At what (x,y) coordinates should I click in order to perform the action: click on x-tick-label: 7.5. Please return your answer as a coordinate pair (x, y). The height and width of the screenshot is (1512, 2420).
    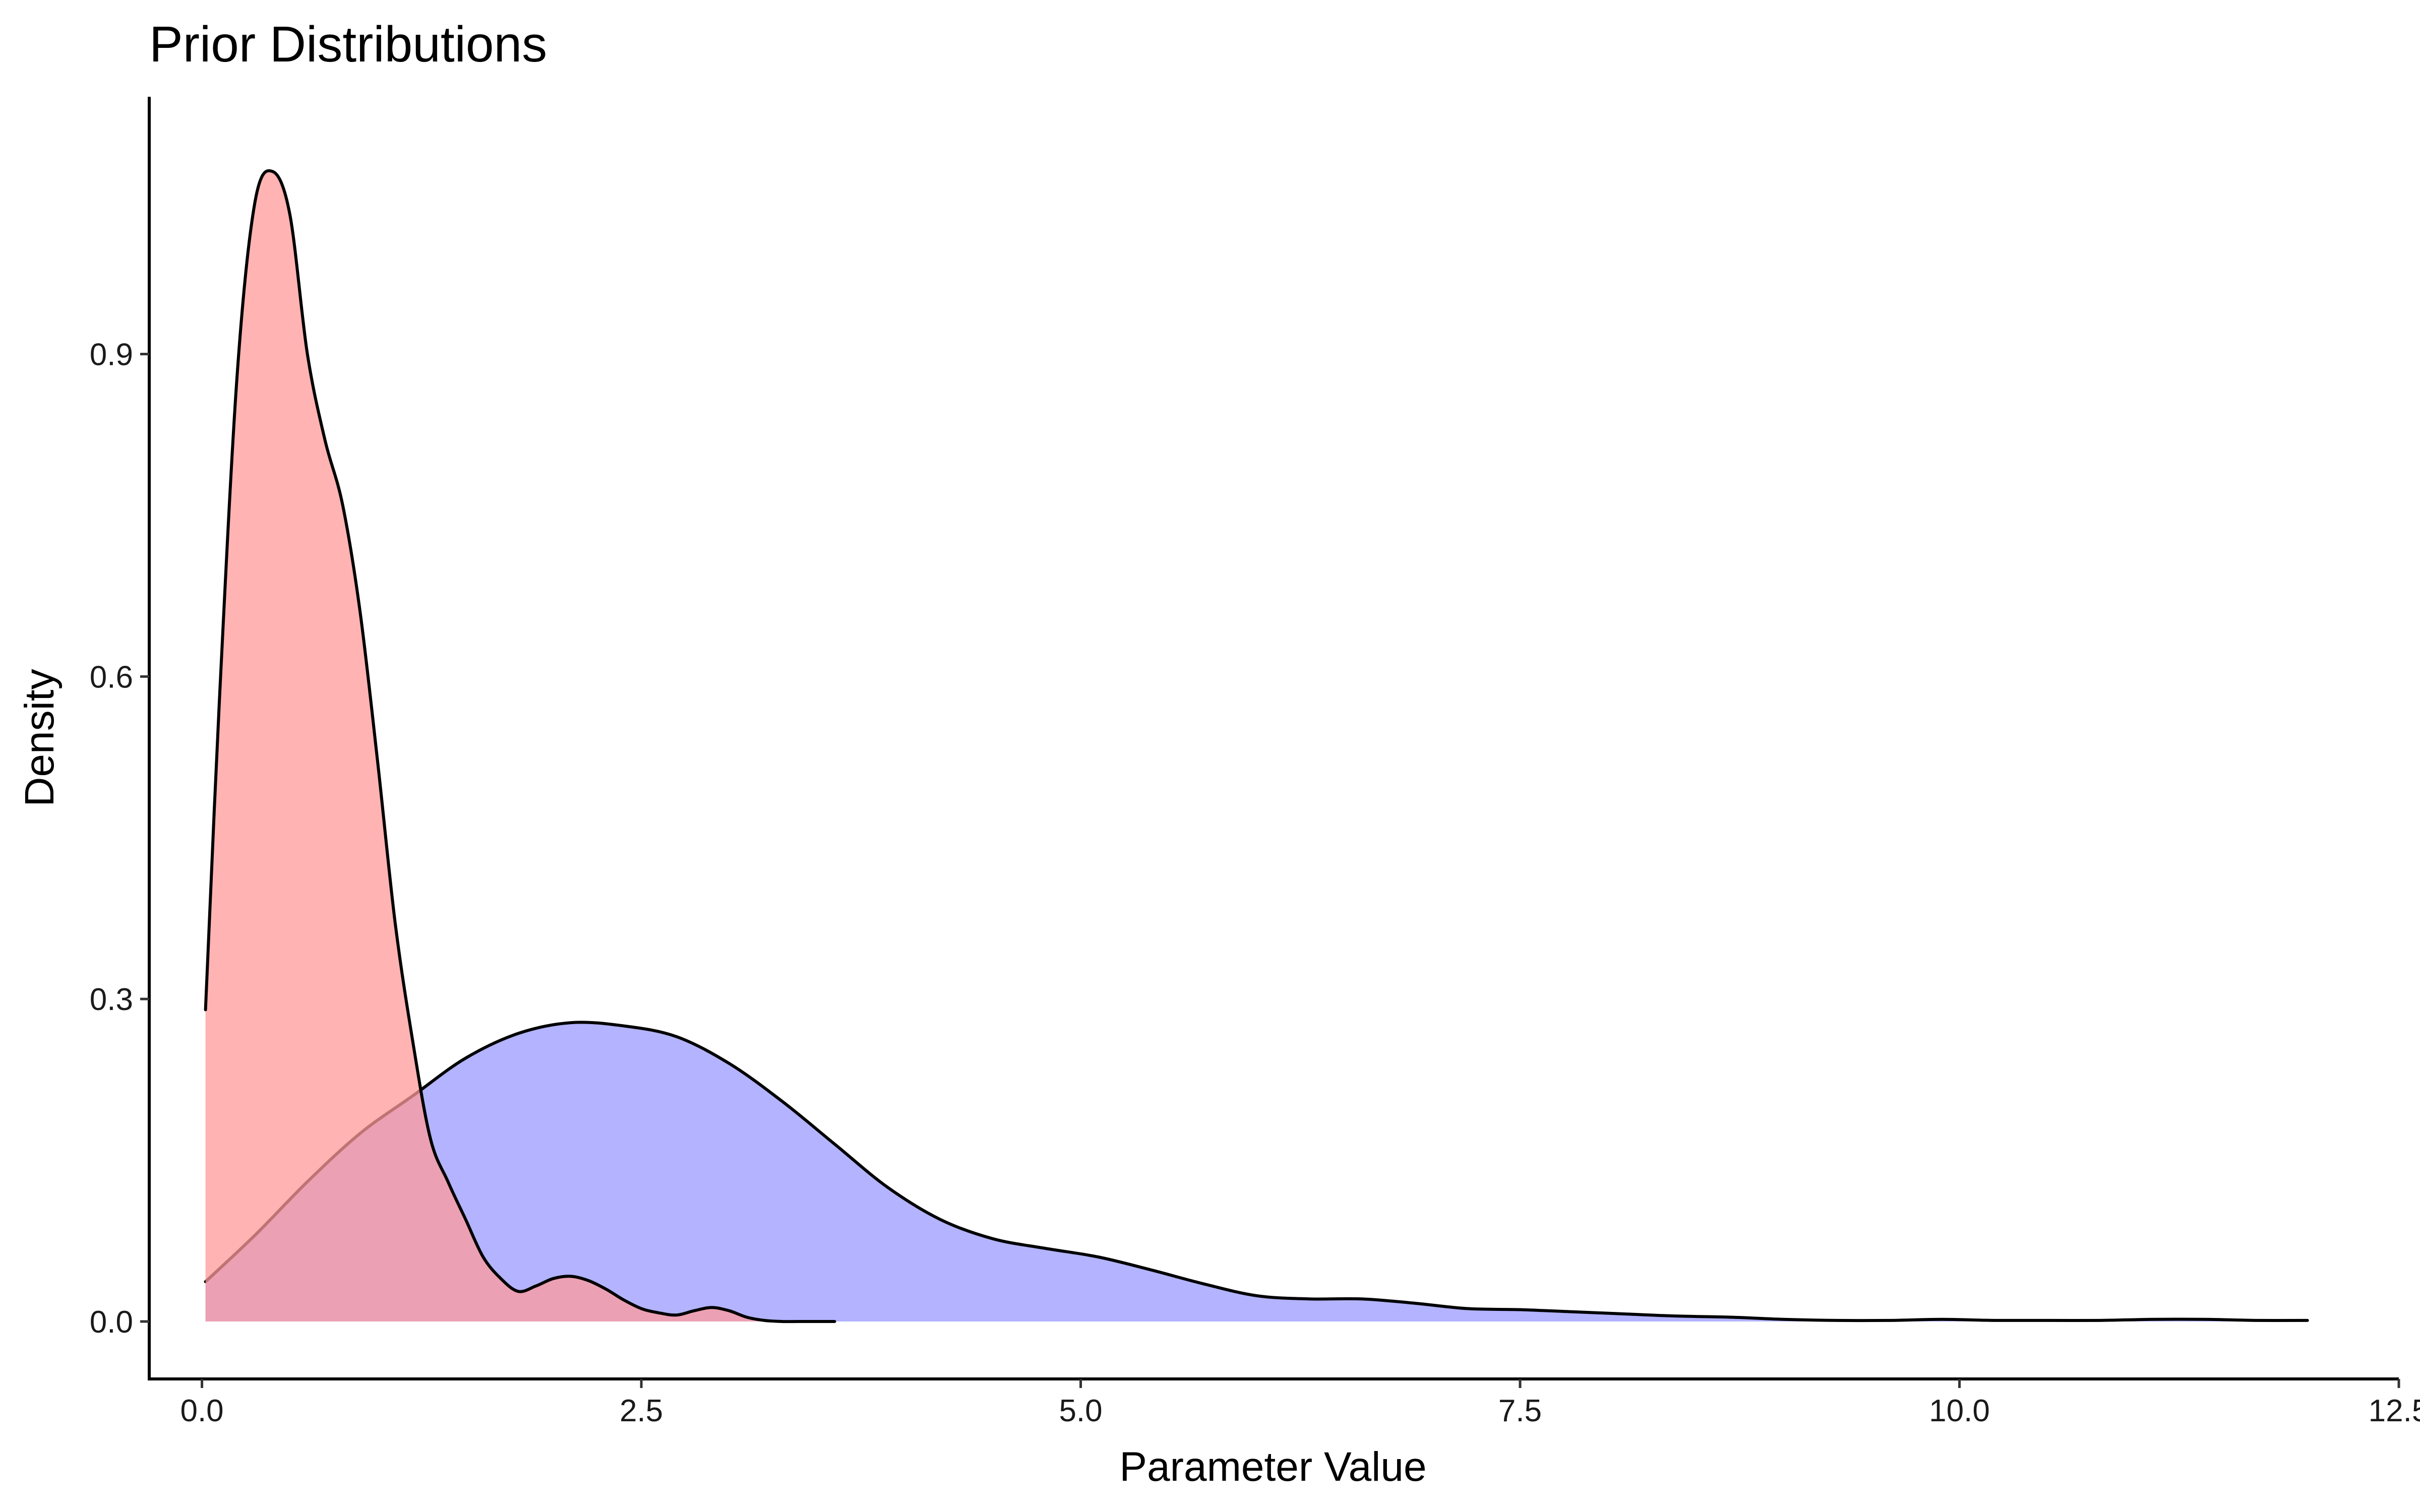
    Looking at the image, I should click on (1520, 1411).